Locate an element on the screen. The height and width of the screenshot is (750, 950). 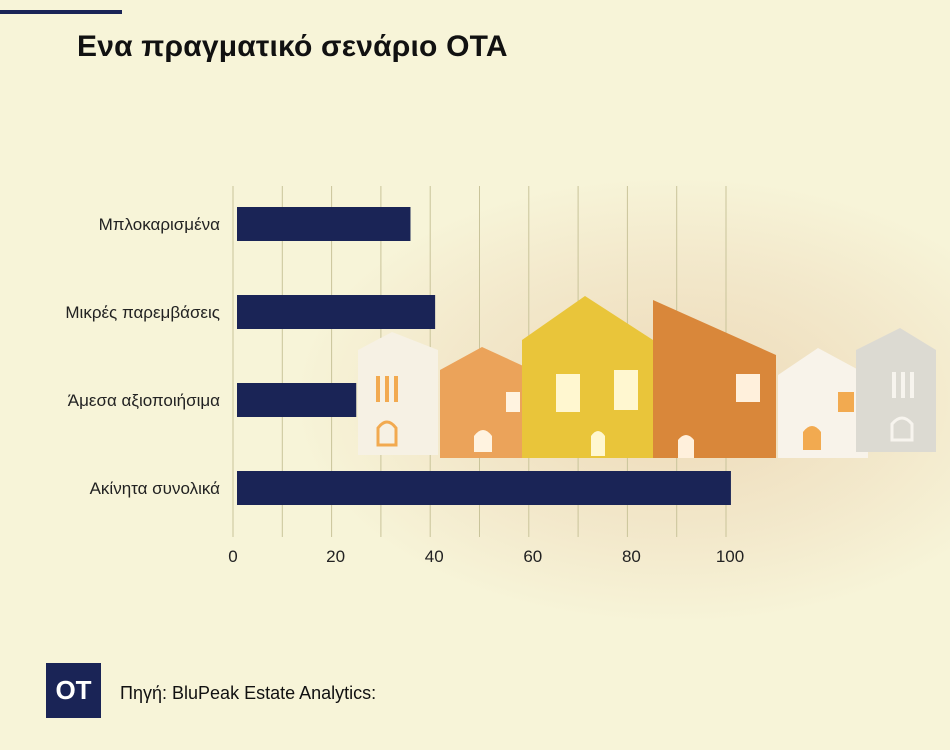
category-label: Ακίνητα συνολικά is located at coordinates (155, 488).